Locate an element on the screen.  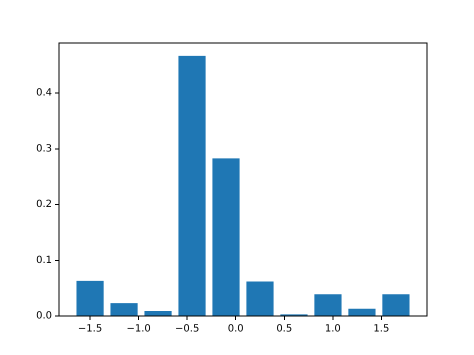
x-tick-label: 1.0 is located at coordinates (332, 329).